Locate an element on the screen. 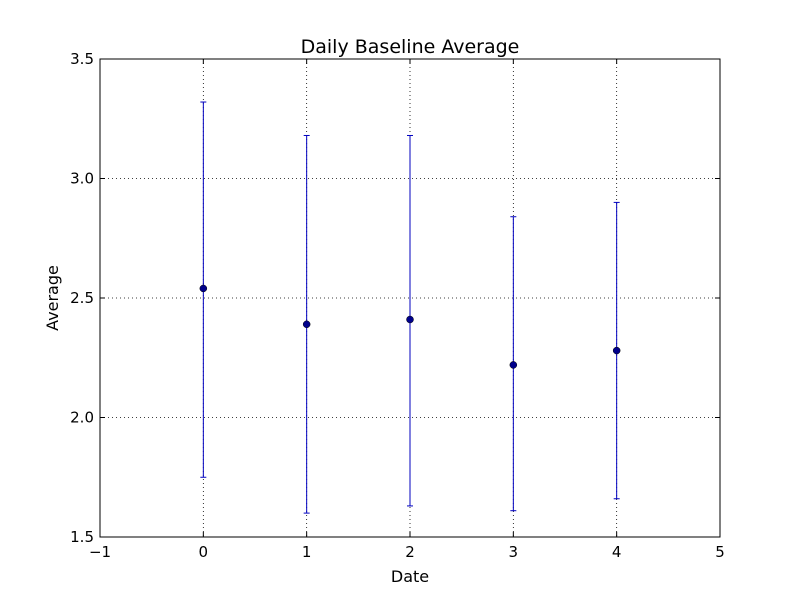 The width and height of the screenshot is (800, 597). data-points is located at coordinates (410, 326).